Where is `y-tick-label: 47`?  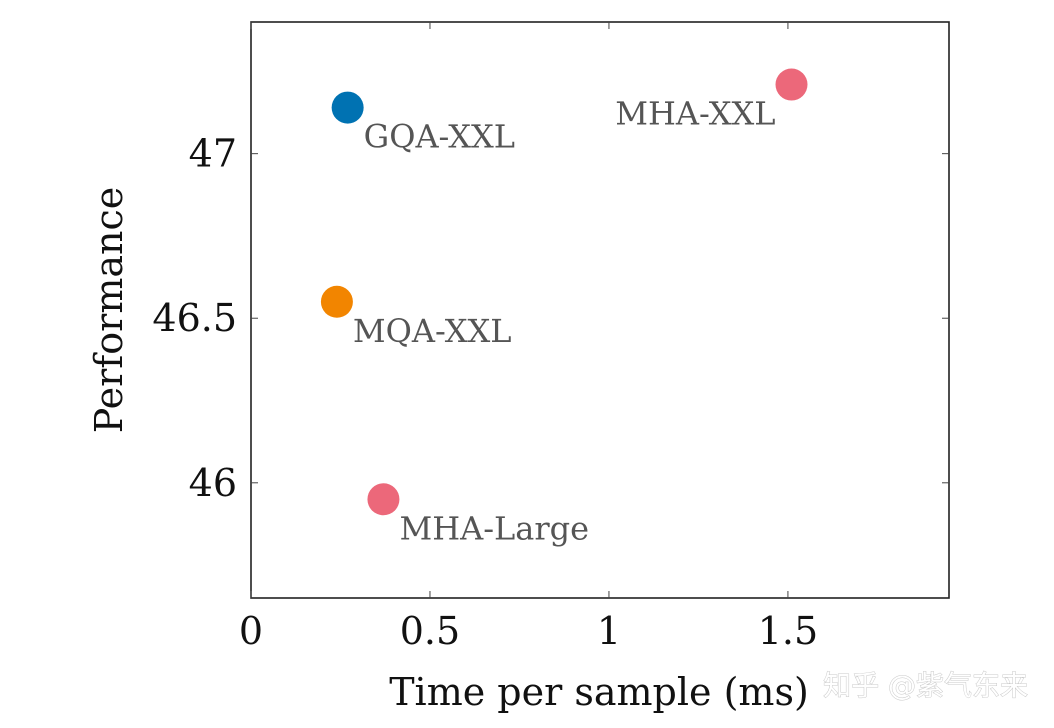
y-tick-label: 47 is located at coordinates (213, 154).